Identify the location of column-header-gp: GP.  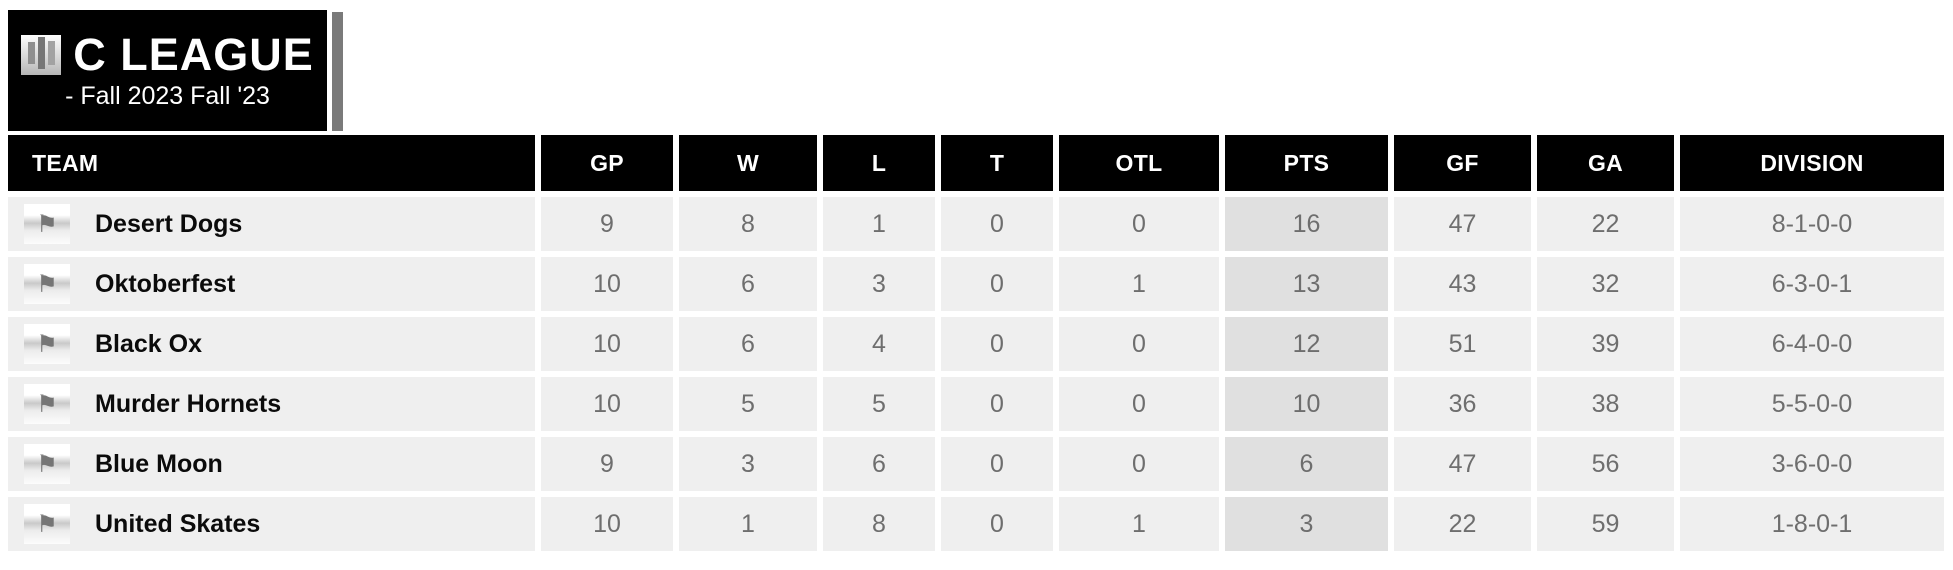
(607, 163).